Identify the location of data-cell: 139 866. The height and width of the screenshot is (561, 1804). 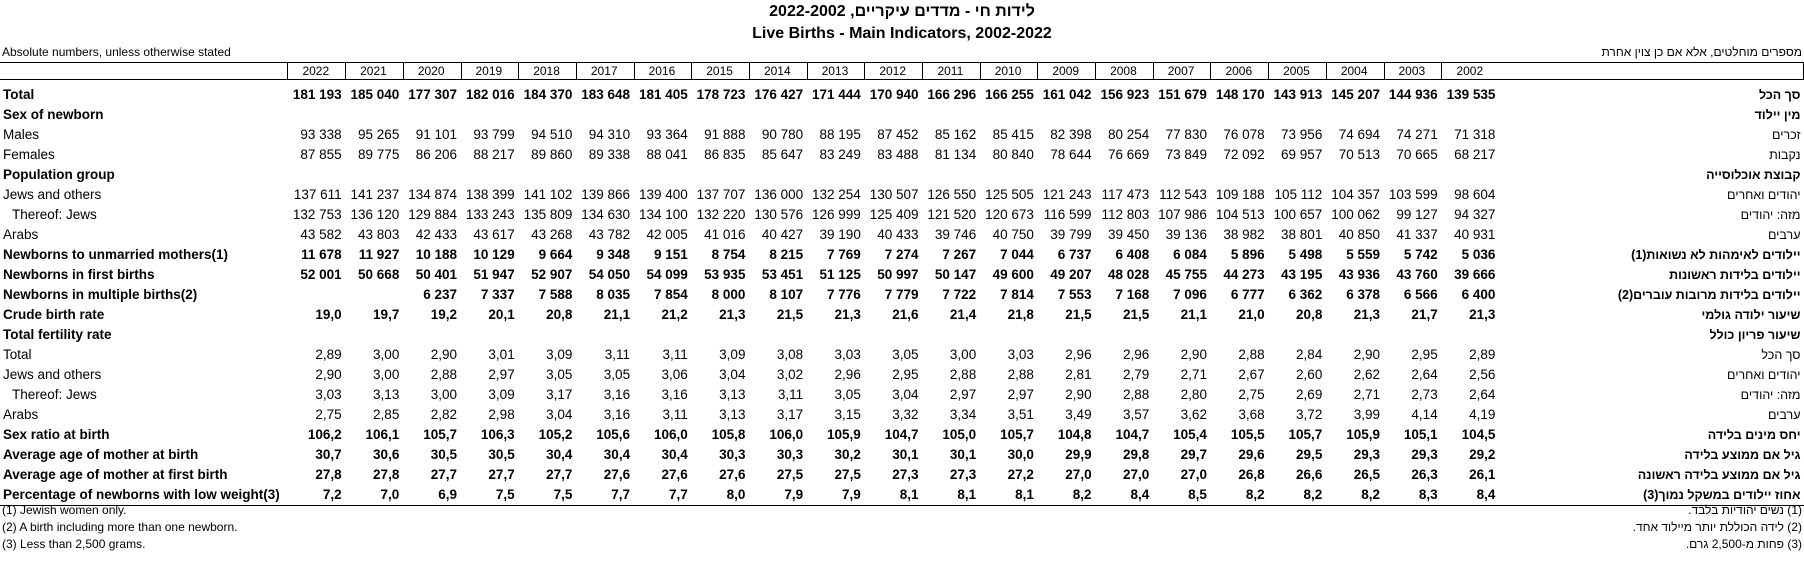
(606, 194).